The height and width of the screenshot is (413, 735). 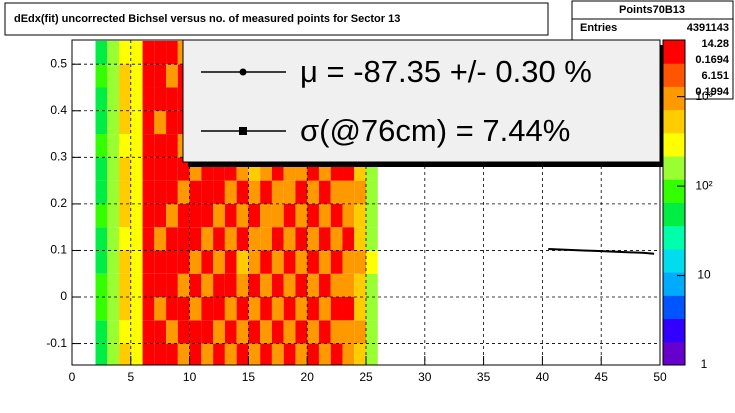 What do you see at coordinates (712, 60) in the screenshot?
I see `stats-value: 0.1694` at bounding box center [712, 60].